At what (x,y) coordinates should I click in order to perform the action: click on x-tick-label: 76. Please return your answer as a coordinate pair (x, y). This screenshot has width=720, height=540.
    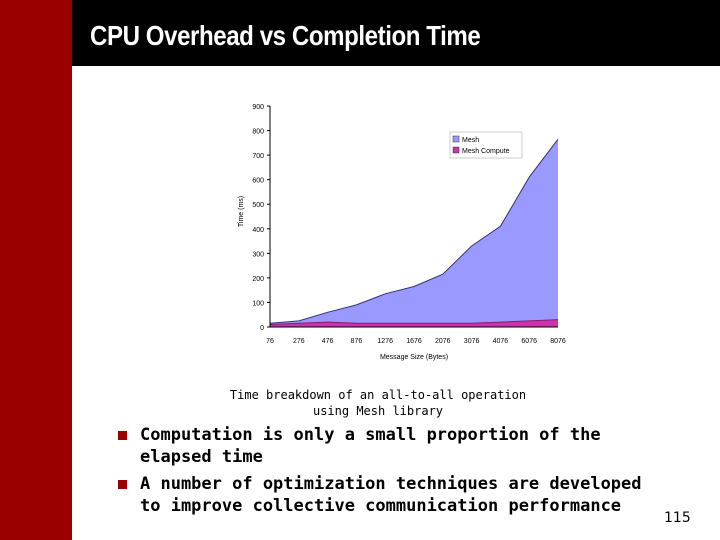
    Looking at the image, I should click on (270, 341).